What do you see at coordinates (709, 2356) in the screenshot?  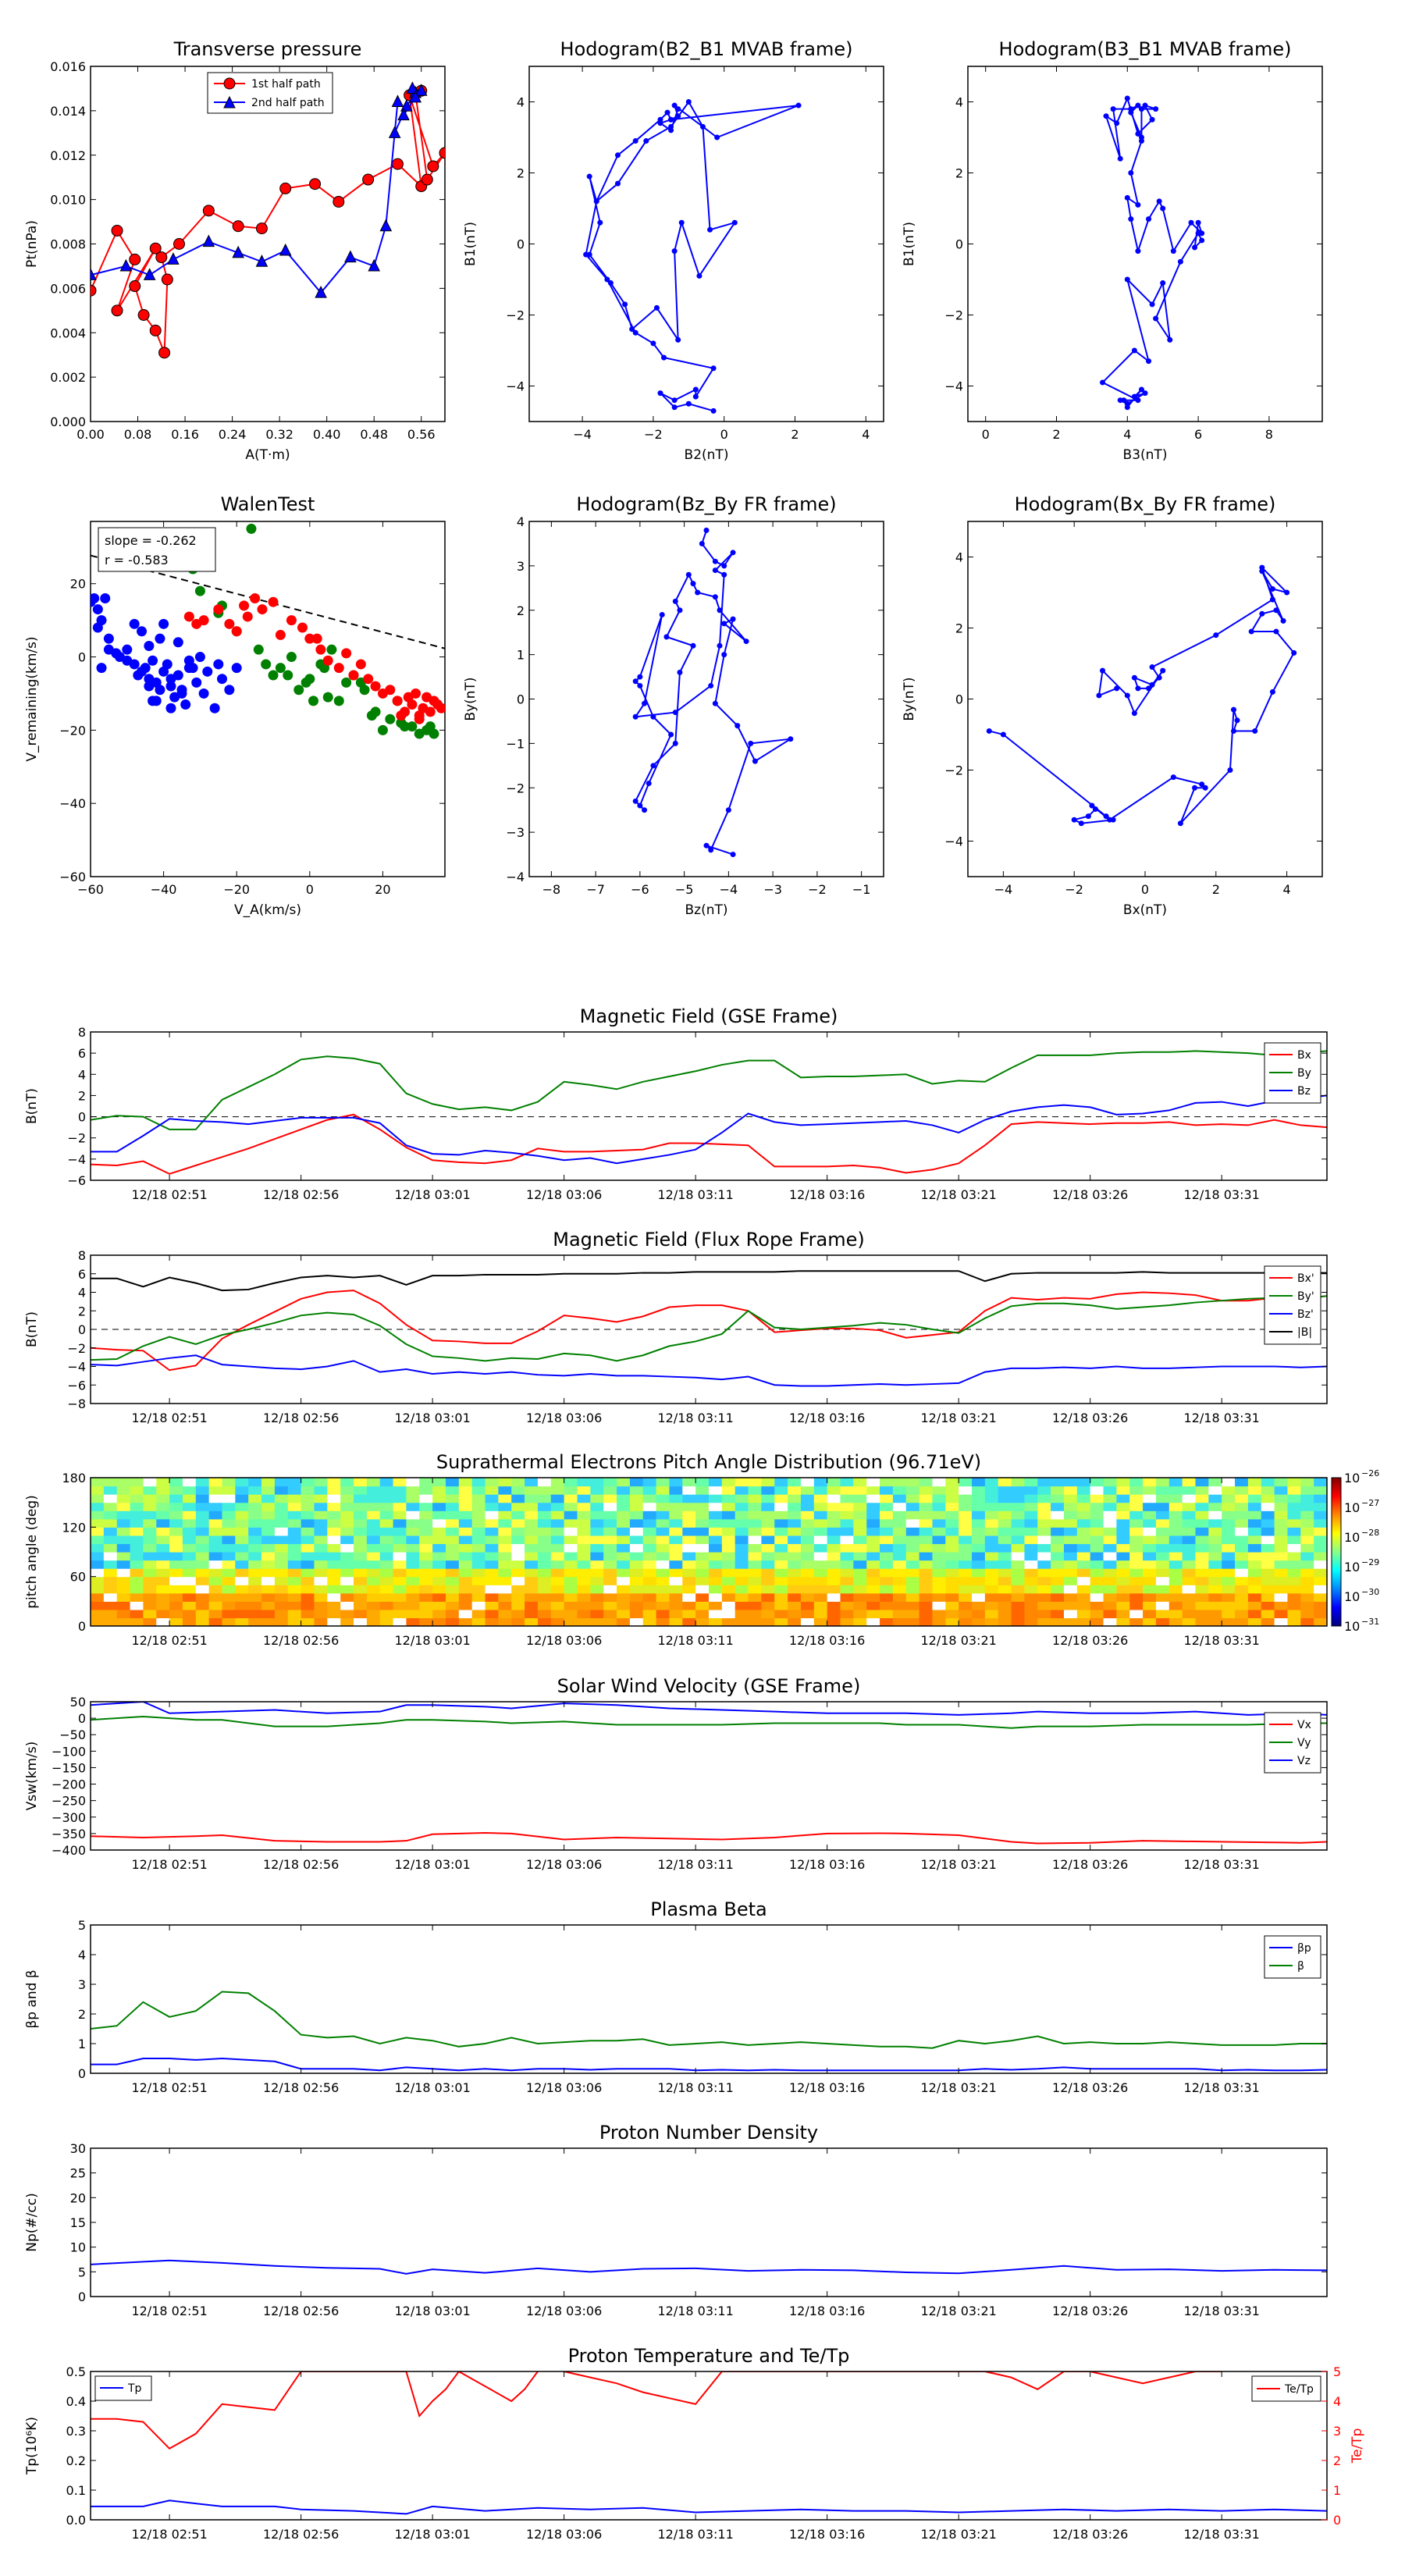 I see `chart-title: Proton Temperature and Te/Tp` at bounding box center [709, 2356].